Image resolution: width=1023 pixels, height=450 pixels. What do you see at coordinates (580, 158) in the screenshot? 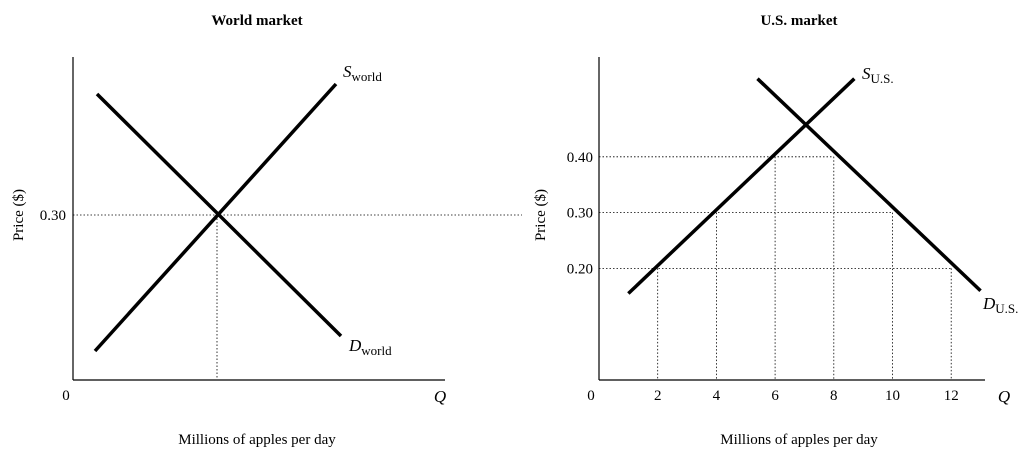
I see `us-y-tick-label-2: 0.40` at bounding box center [580, 158].